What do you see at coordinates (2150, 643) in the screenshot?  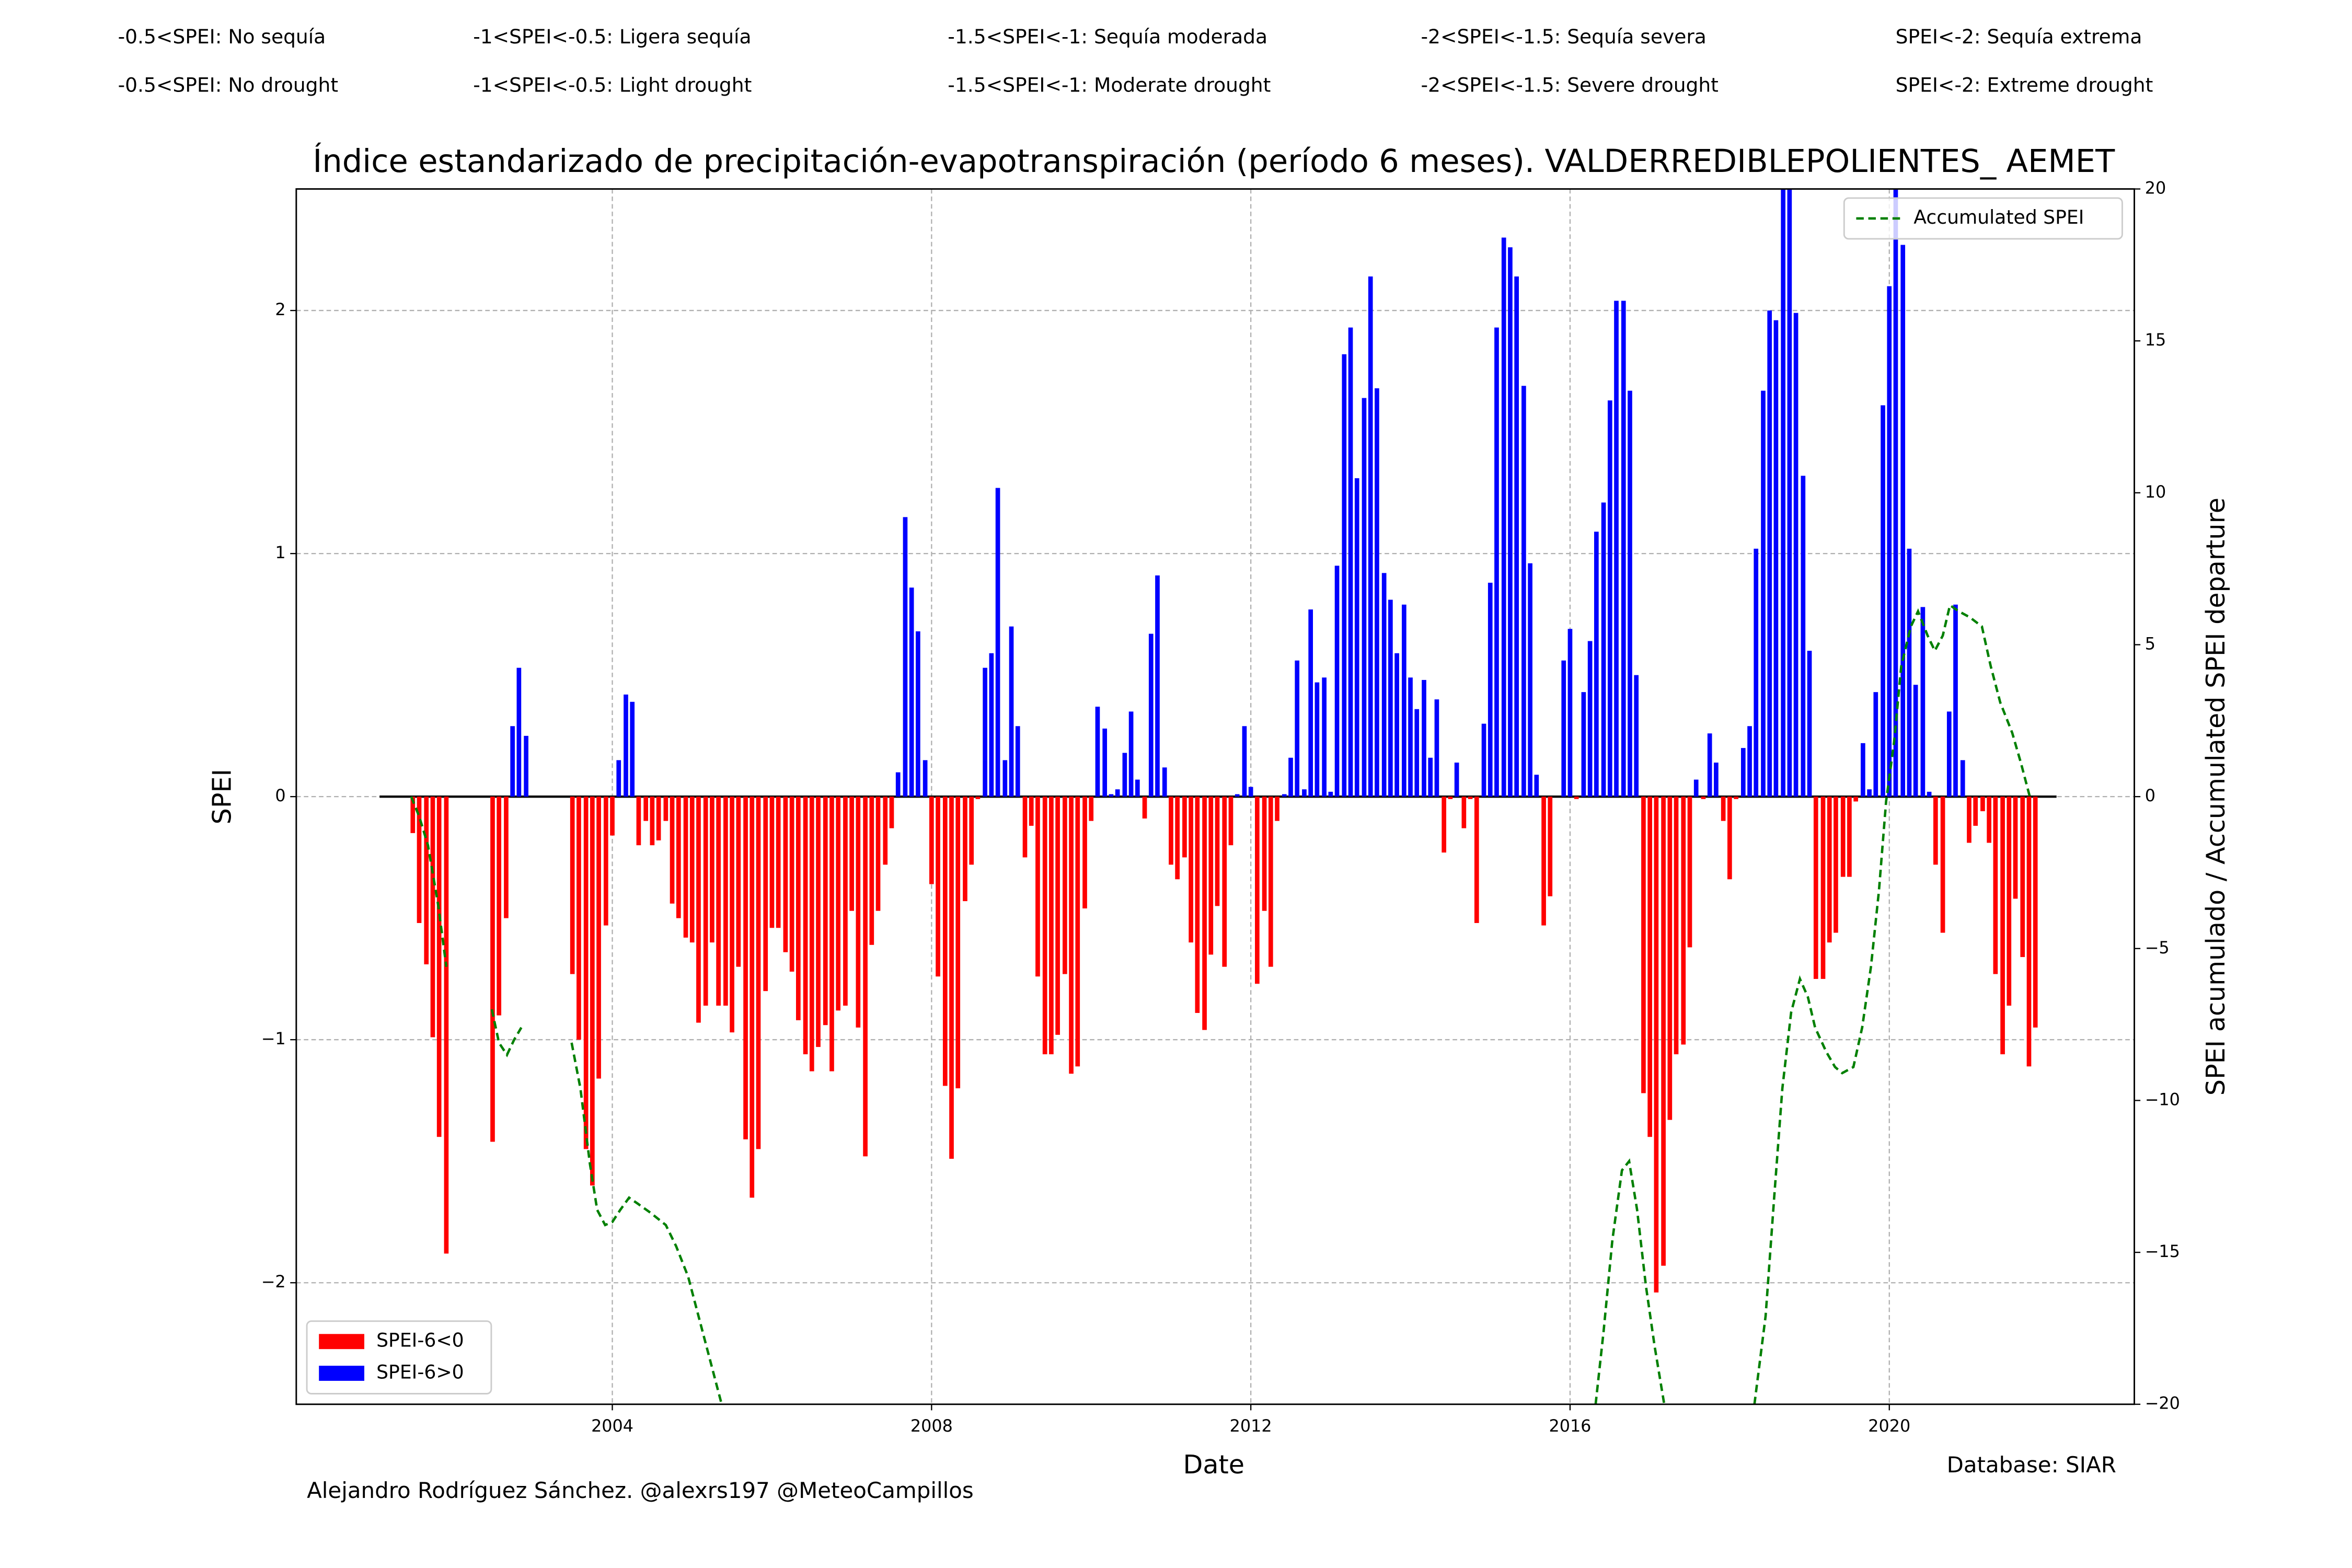 I see `y2-tick-label: 5` at bounding box center [2150, 643].